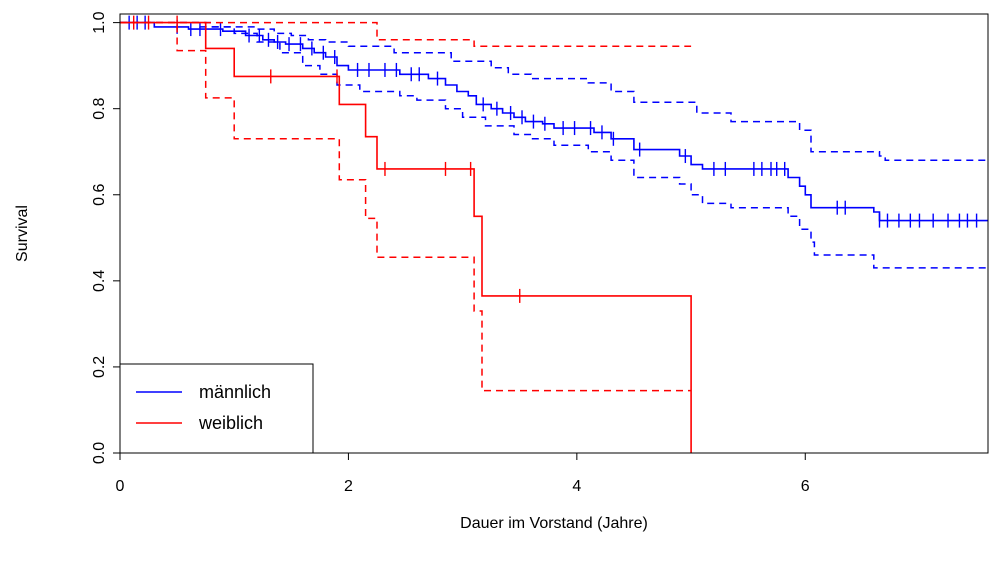 The image size is (1003, 565). I want to click on legend-label-maennlich: männlich, so click(235, 392).